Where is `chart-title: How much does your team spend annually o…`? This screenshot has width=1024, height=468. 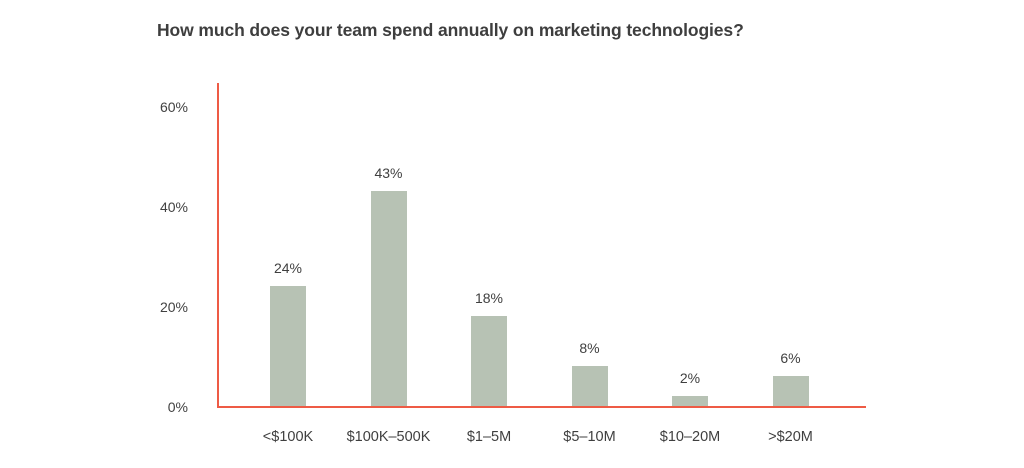 chart-title: How much does your team spend annually o… is located at coordinates (450, 30).